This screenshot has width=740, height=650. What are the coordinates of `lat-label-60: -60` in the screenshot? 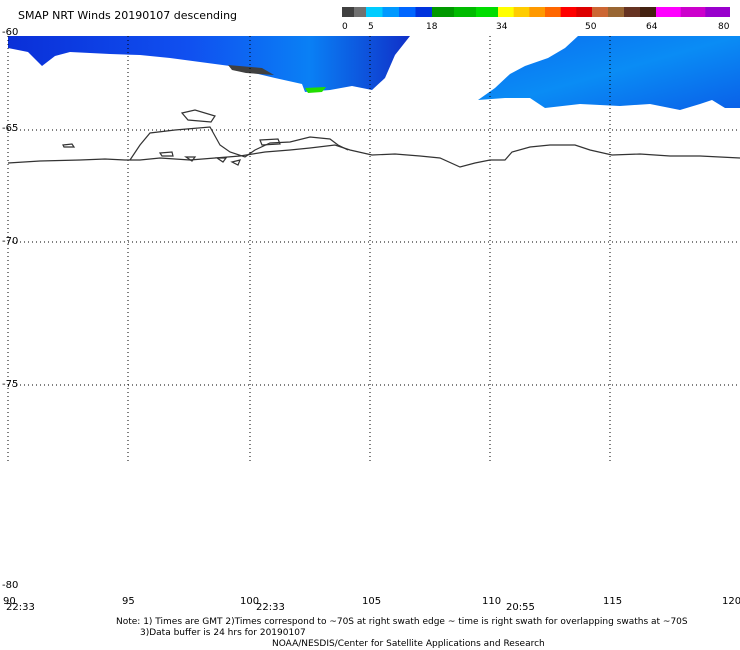 It's located at (10, 32).